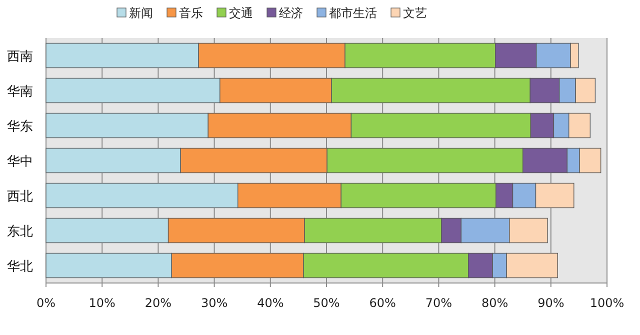 This screenshot has height=335, width=640. What do you see at coordinates (191, 13) in the screenshot?
I see `legend-label: 音乐` at bounding box center [191, 13].